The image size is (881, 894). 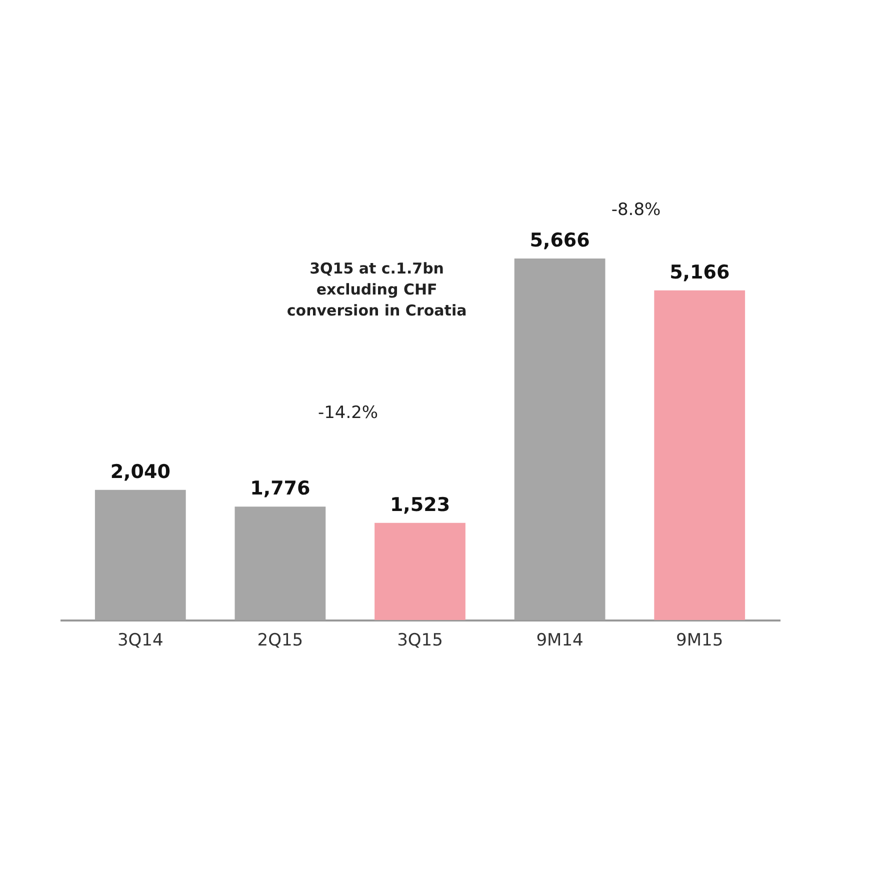 What do you see at coordinates (280, 489) in the screenshot?
I see `data-label: 1,776` at bounding box center [280, 489].